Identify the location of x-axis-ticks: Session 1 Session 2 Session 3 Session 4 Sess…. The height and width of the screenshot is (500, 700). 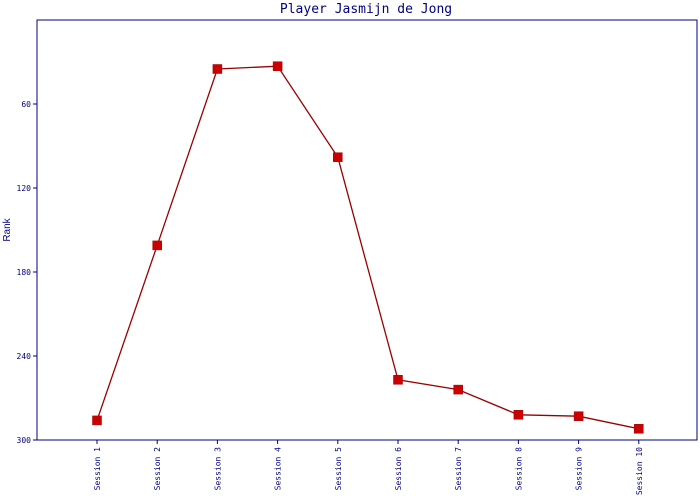
(368, 467).